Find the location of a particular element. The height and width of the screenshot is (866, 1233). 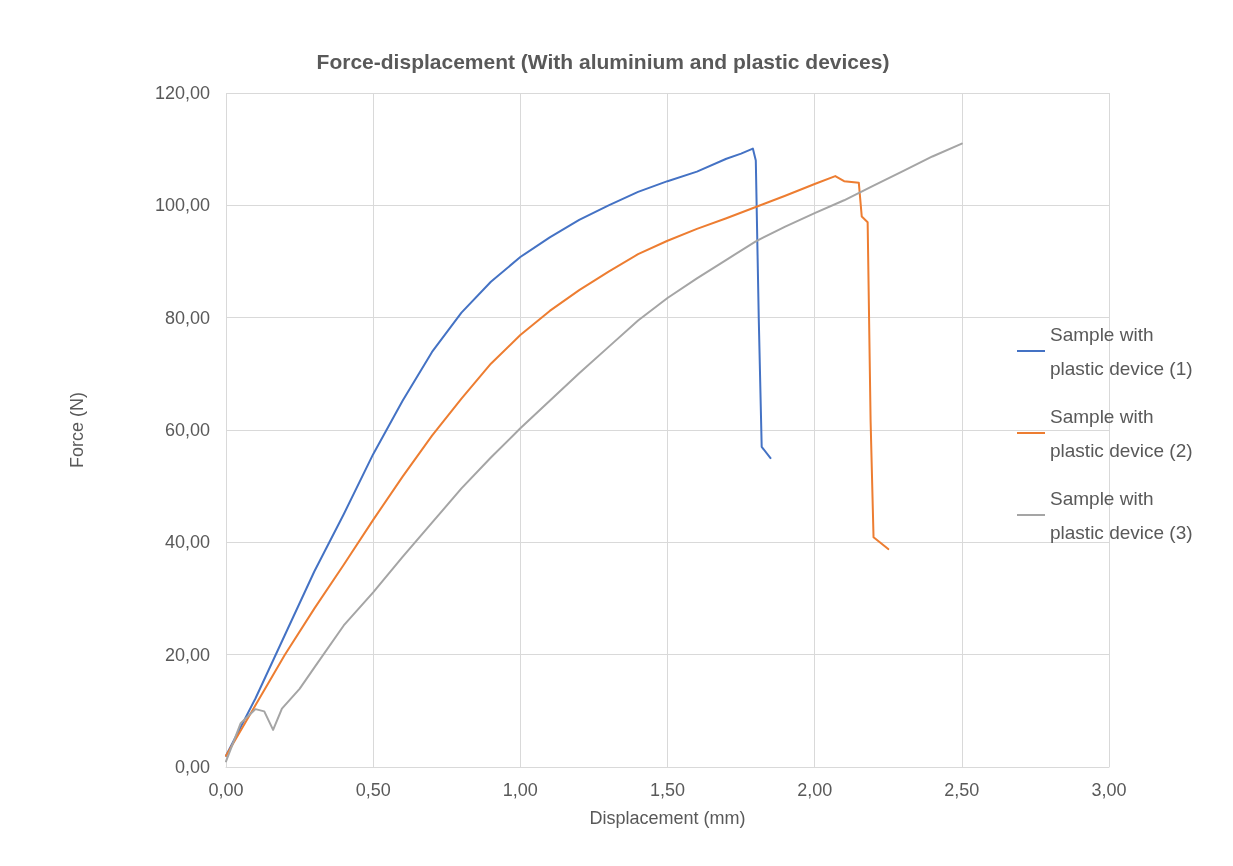

legend-label: Sample with plastic device (1) is located at coordinates (1121, 351).